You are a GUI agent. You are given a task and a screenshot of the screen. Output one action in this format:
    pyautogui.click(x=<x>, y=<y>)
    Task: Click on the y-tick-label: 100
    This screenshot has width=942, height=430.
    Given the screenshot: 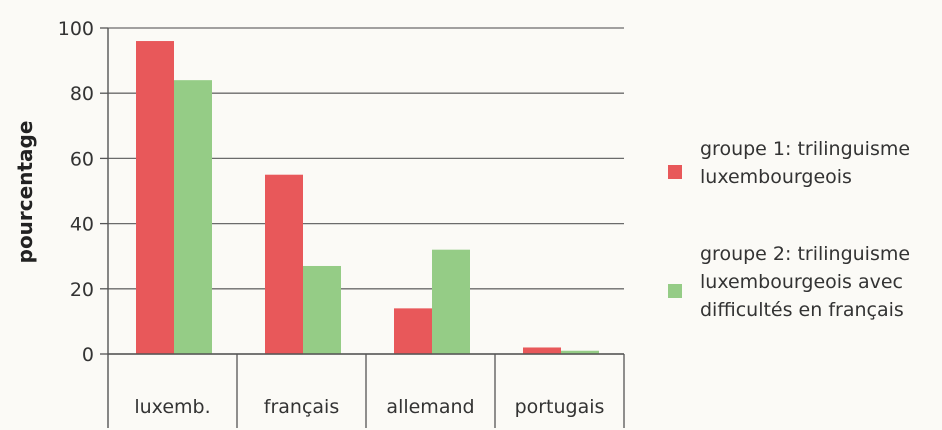 What is the action you would take?
    pyautogui.click(x=76, y=29)
    